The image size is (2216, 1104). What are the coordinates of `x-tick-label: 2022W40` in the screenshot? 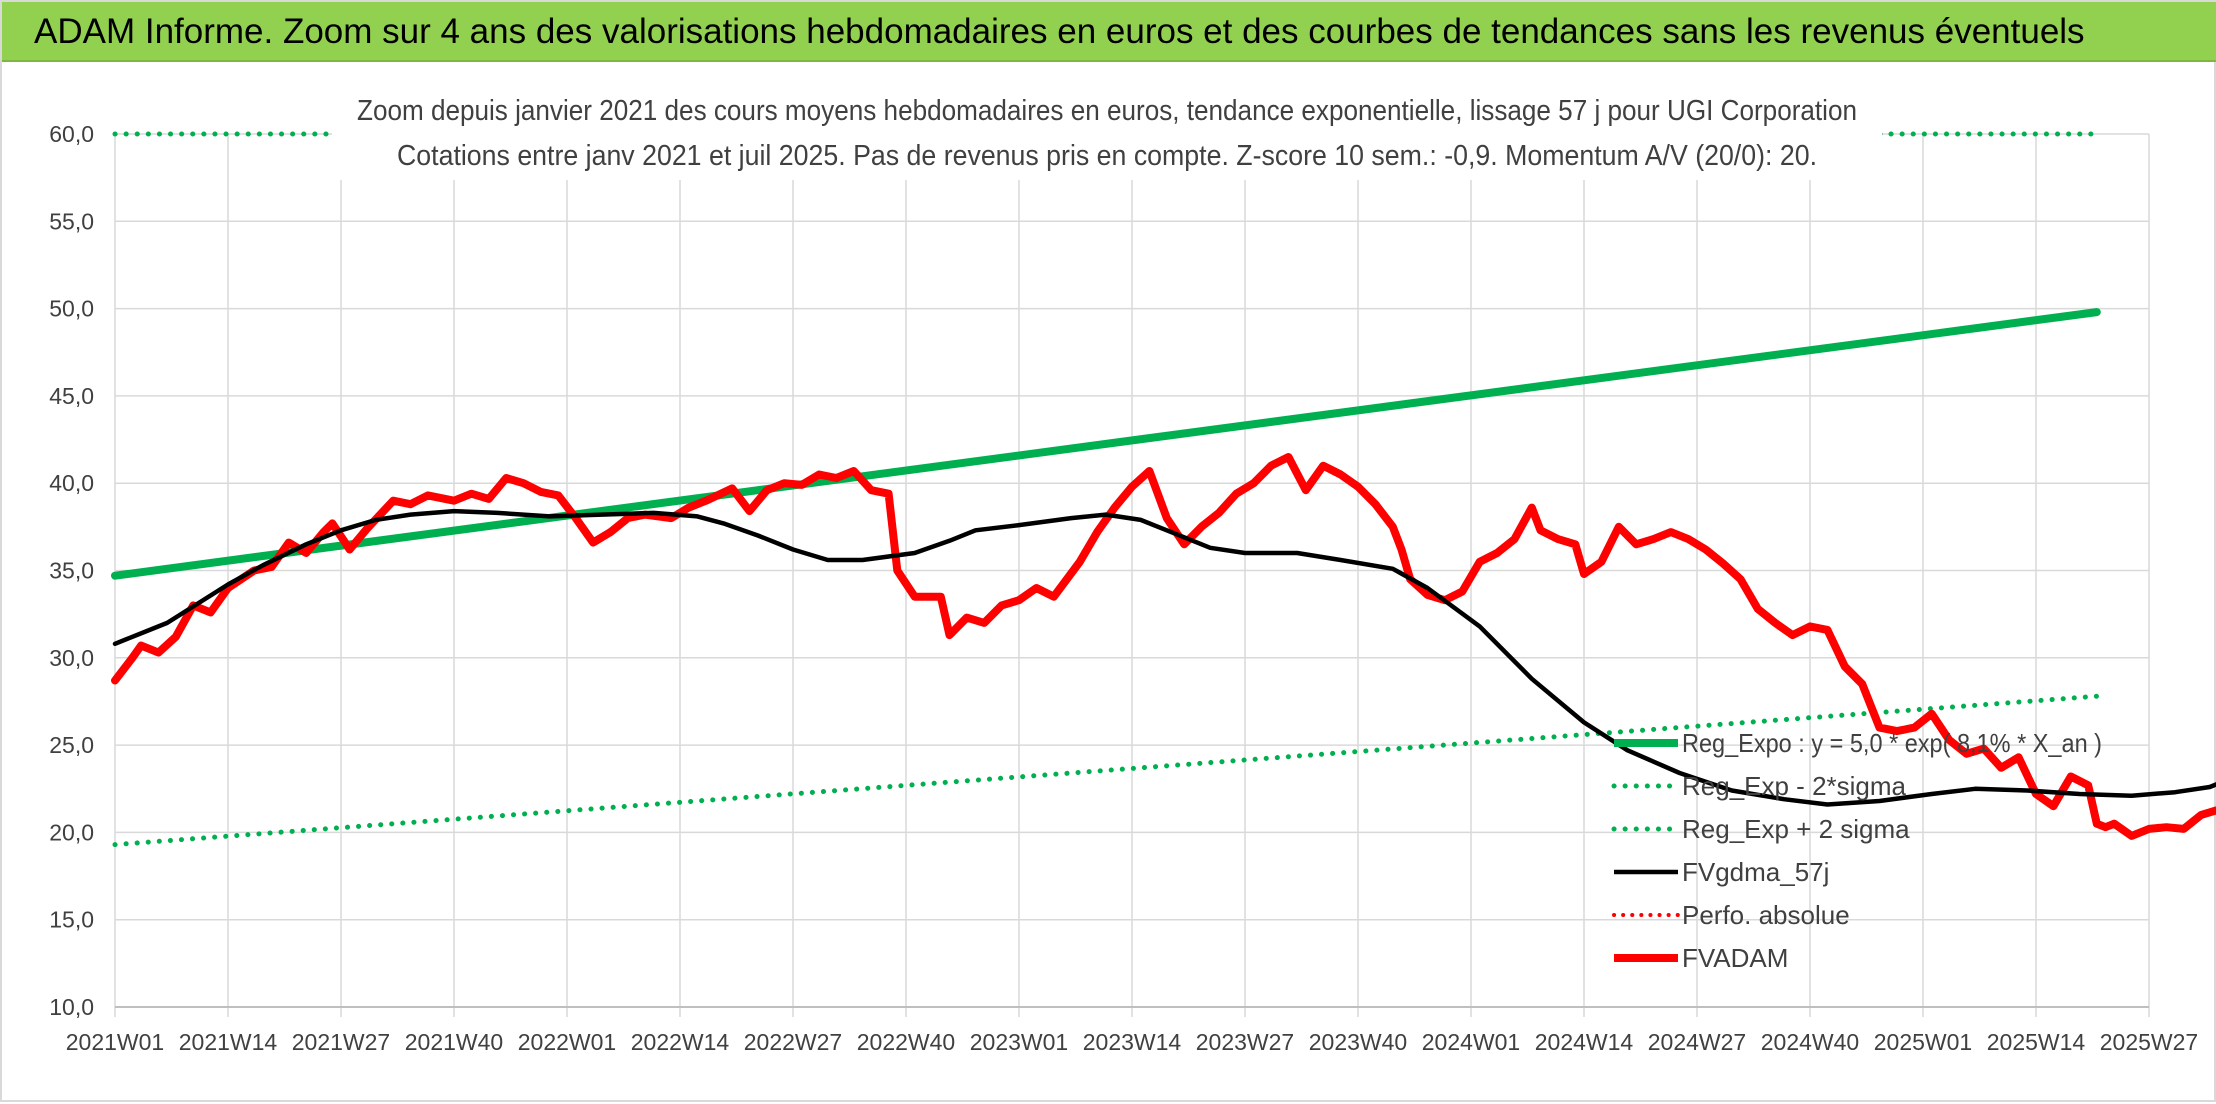 It's located at (906, 1042).